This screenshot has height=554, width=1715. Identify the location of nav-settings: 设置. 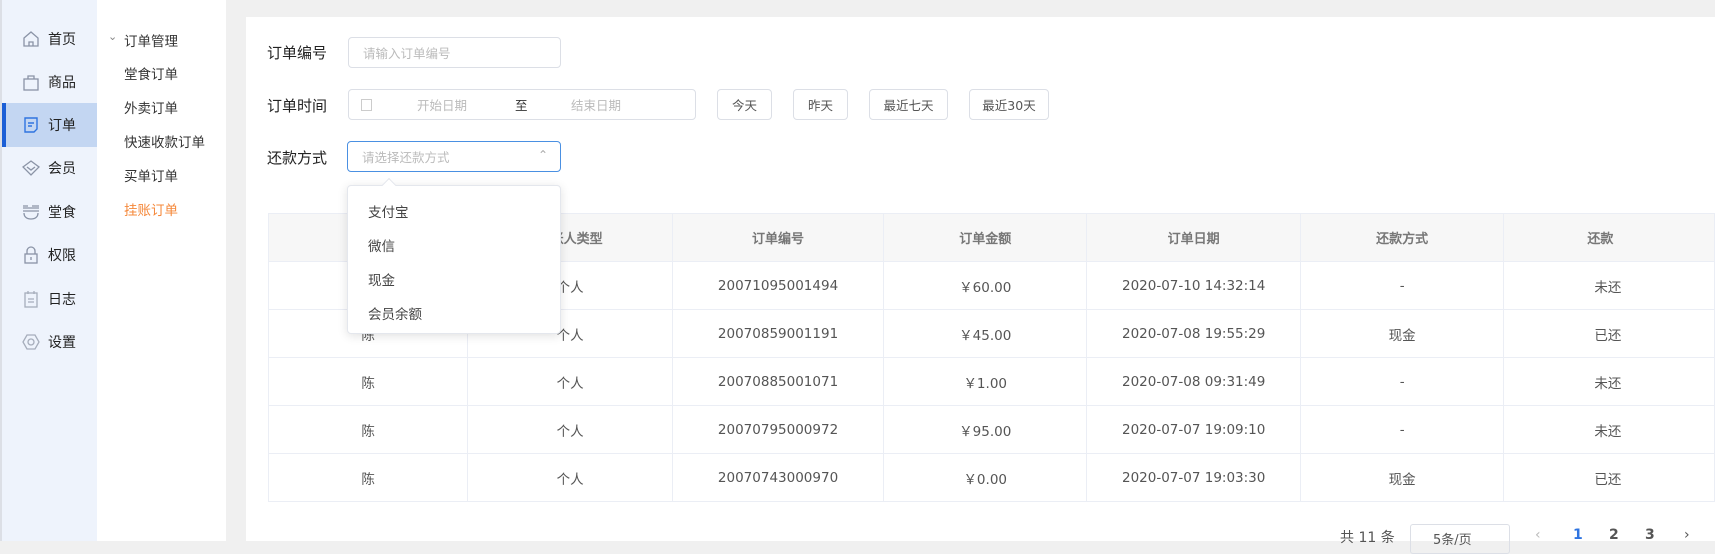
(49, 342).